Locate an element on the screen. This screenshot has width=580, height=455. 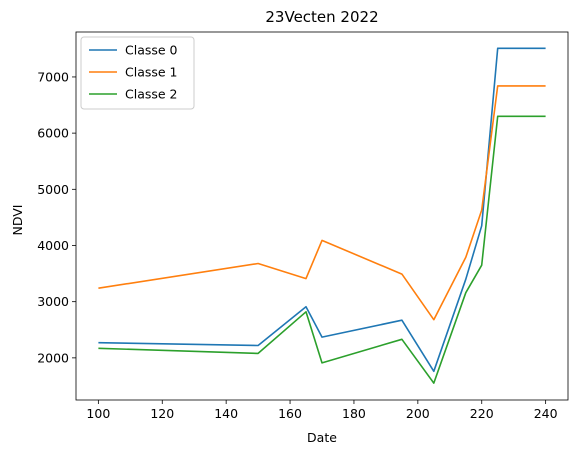
y-tick-label-5000: 5000 is located at coordinates (53, 189).